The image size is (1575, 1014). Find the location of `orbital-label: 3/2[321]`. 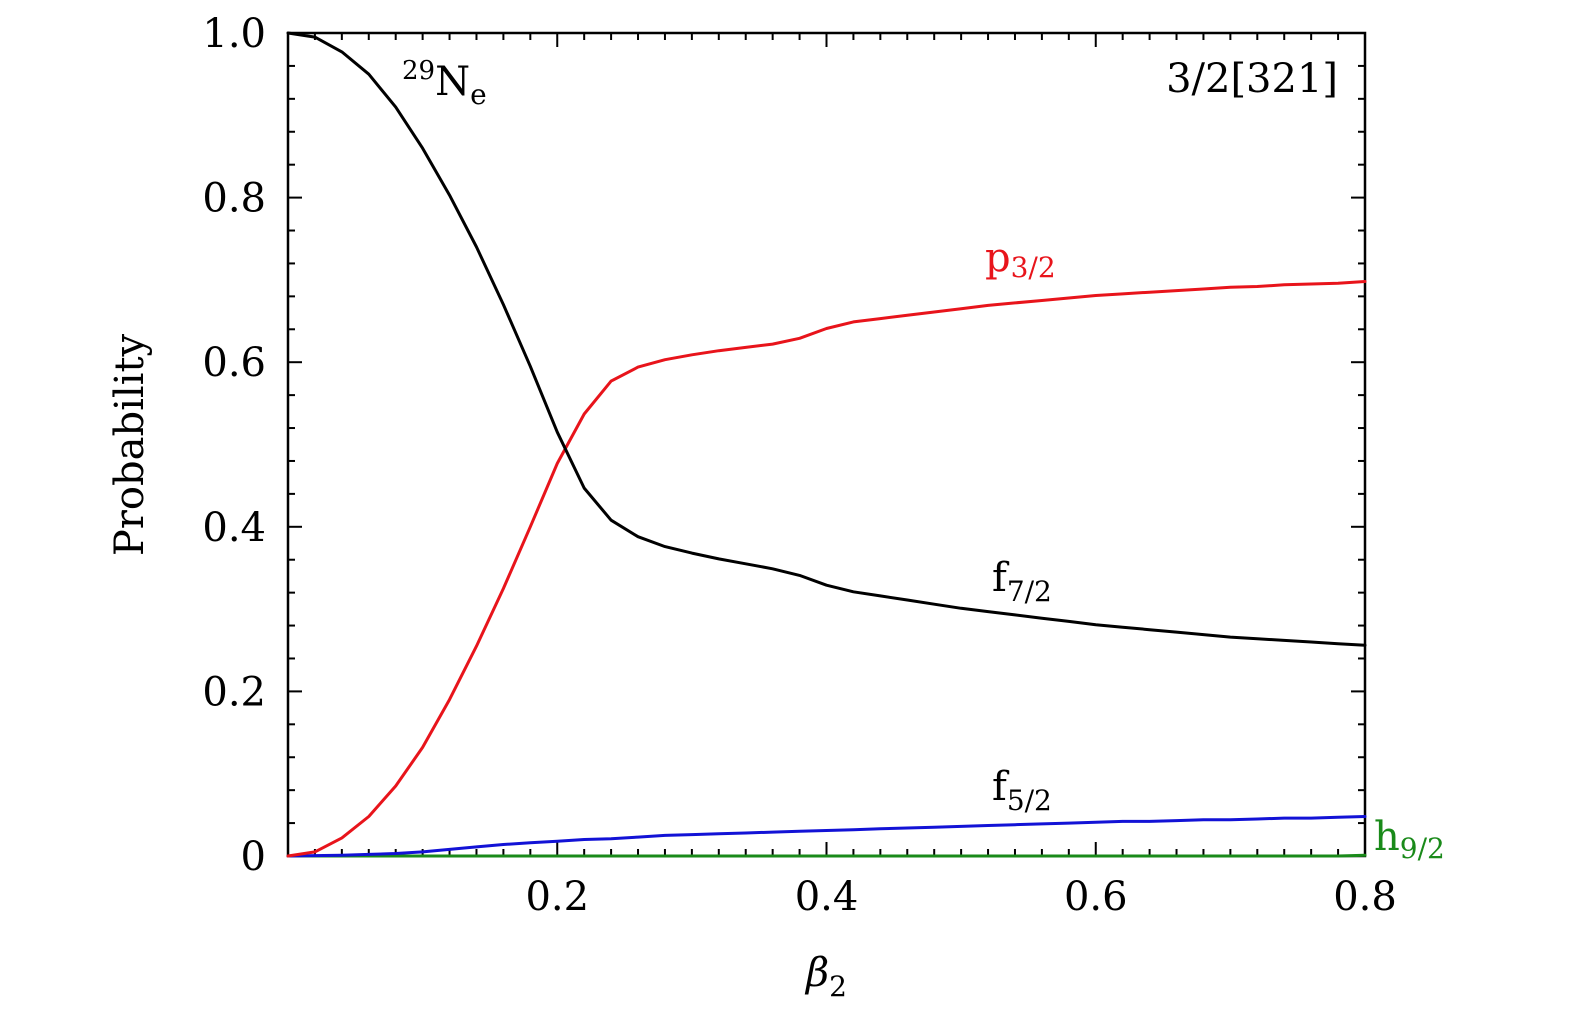

orbital-label: 3/2[321] is located at coordinates (1252, 79).